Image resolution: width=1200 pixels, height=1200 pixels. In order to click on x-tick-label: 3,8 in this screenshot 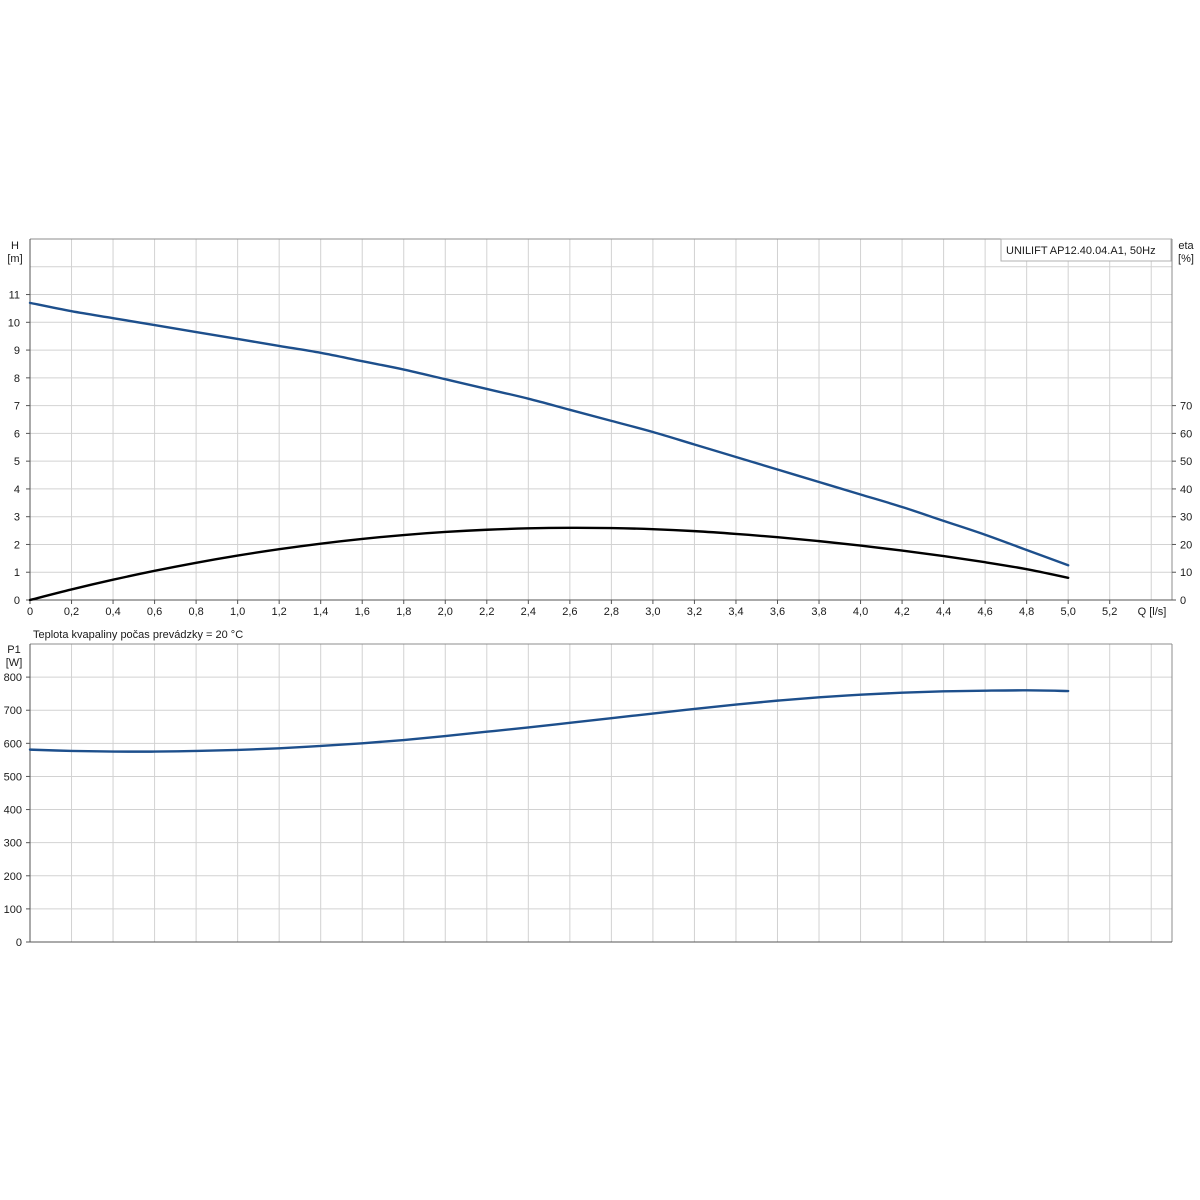, I will do `click(818, 612)`.